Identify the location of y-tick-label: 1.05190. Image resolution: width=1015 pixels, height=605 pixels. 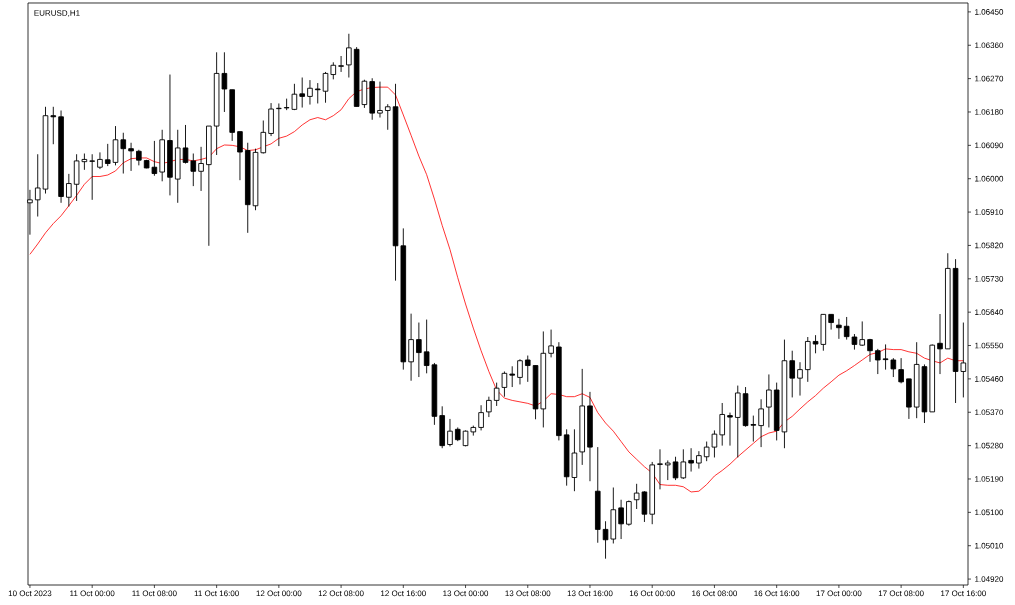
(989, 479).